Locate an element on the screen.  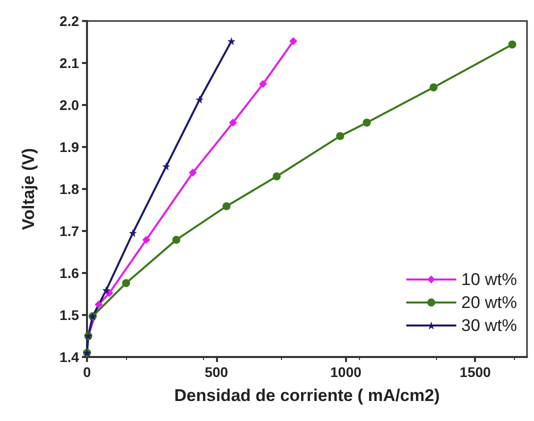
x-tick-label: 1000 is located at coordinates (346, 372).